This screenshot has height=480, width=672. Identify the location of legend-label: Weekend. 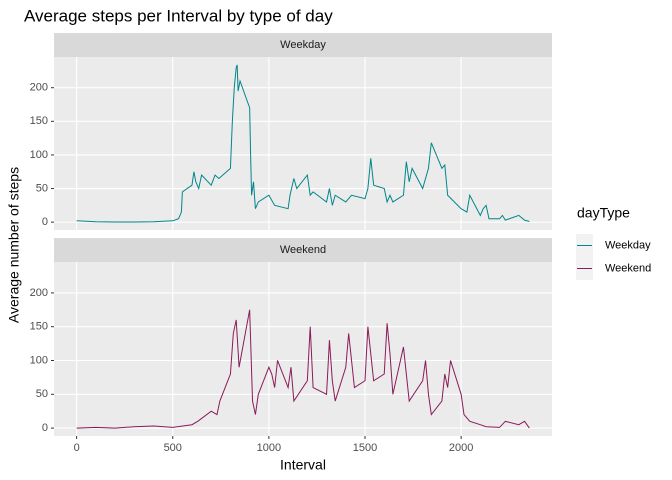
(628, 268).